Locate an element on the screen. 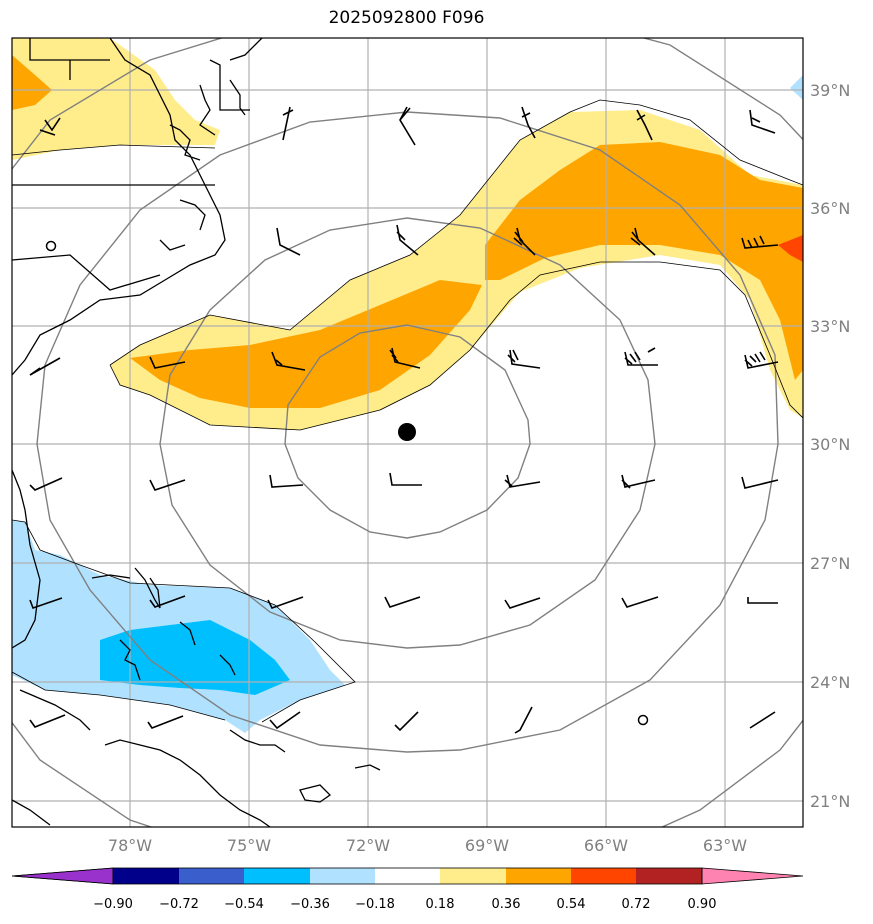 The image size is (873, 924). colorbar-label: 0.18 is located at coordinates (440, 904).